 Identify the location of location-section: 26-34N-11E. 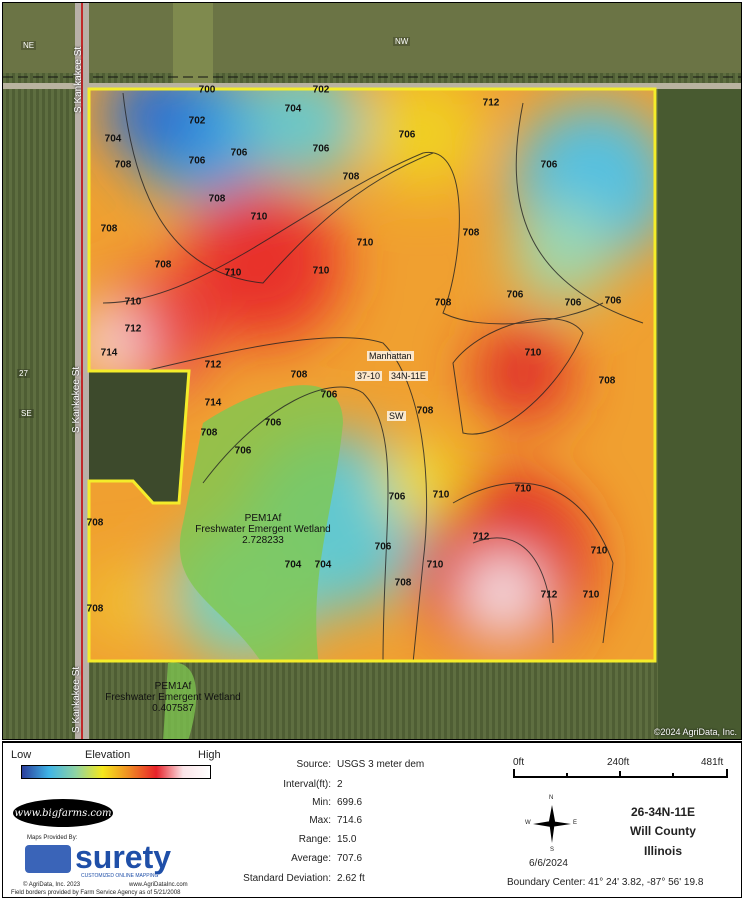
(663, 812).